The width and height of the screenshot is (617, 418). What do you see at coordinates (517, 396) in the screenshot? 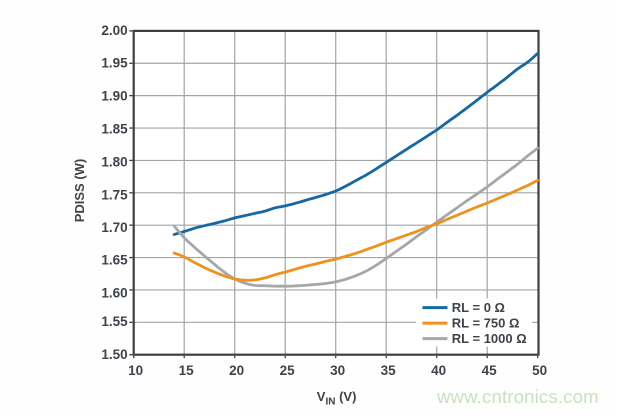
I see `svg-text: www.cntronics.com` at bounding box center [517, 396].